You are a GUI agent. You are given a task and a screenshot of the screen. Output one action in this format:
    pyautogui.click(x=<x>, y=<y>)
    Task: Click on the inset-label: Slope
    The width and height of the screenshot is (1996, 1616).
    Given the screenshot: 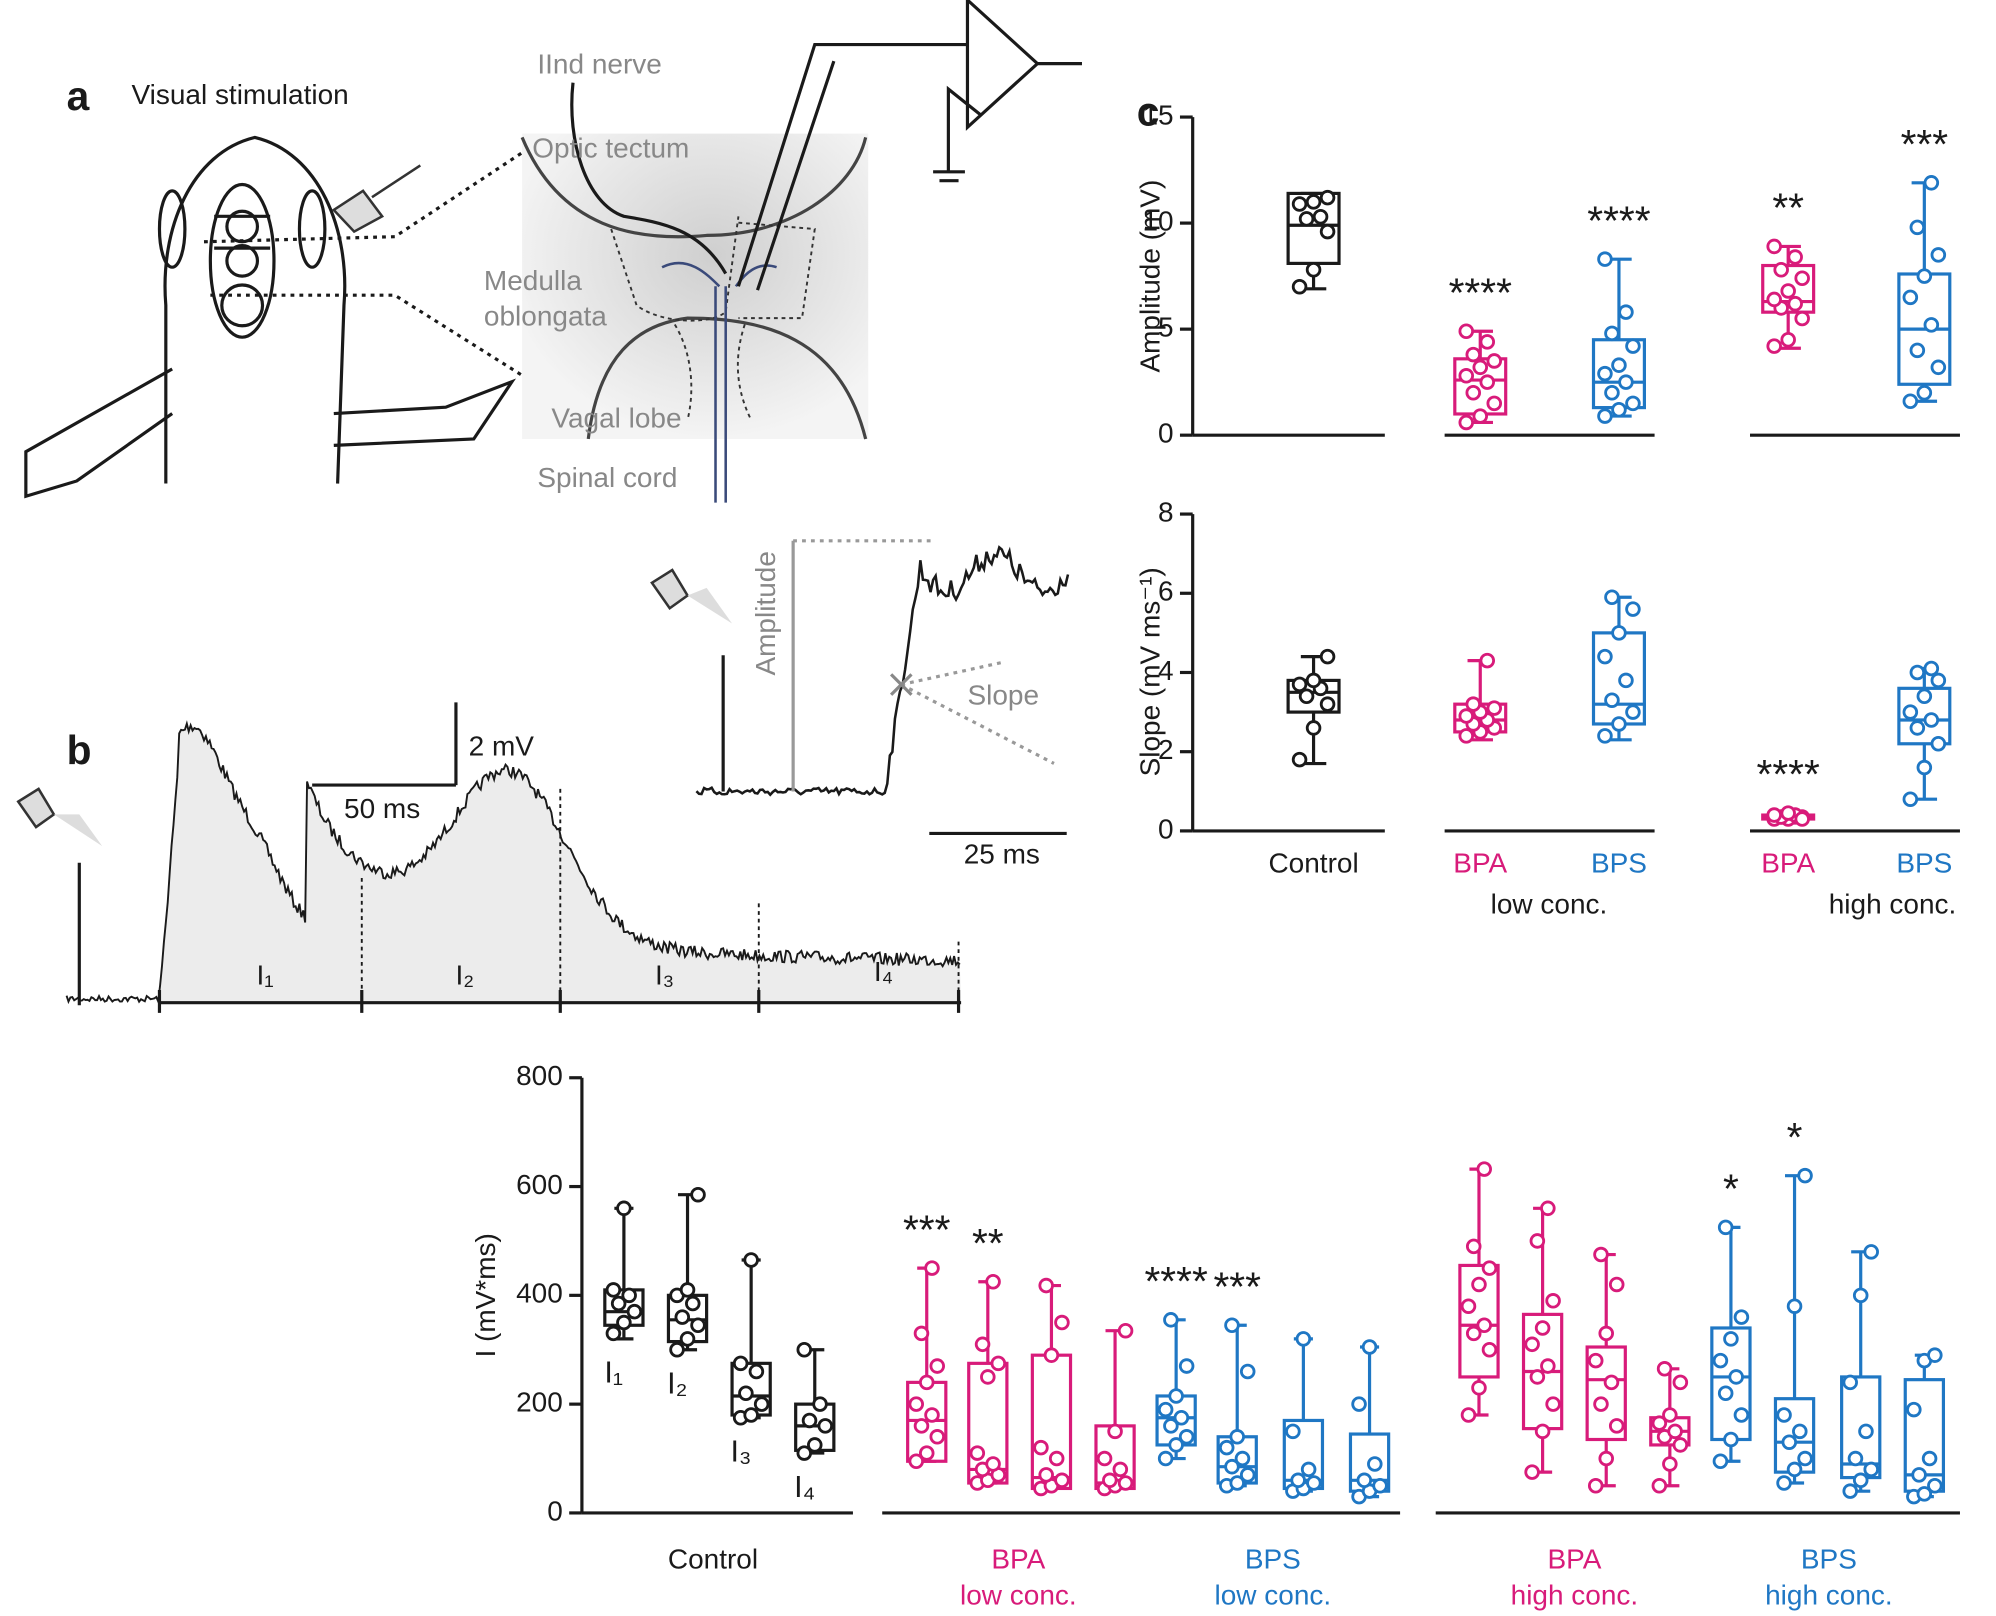 What is the action you would take?
    pyautogui.click(x=1003, y=695)
    